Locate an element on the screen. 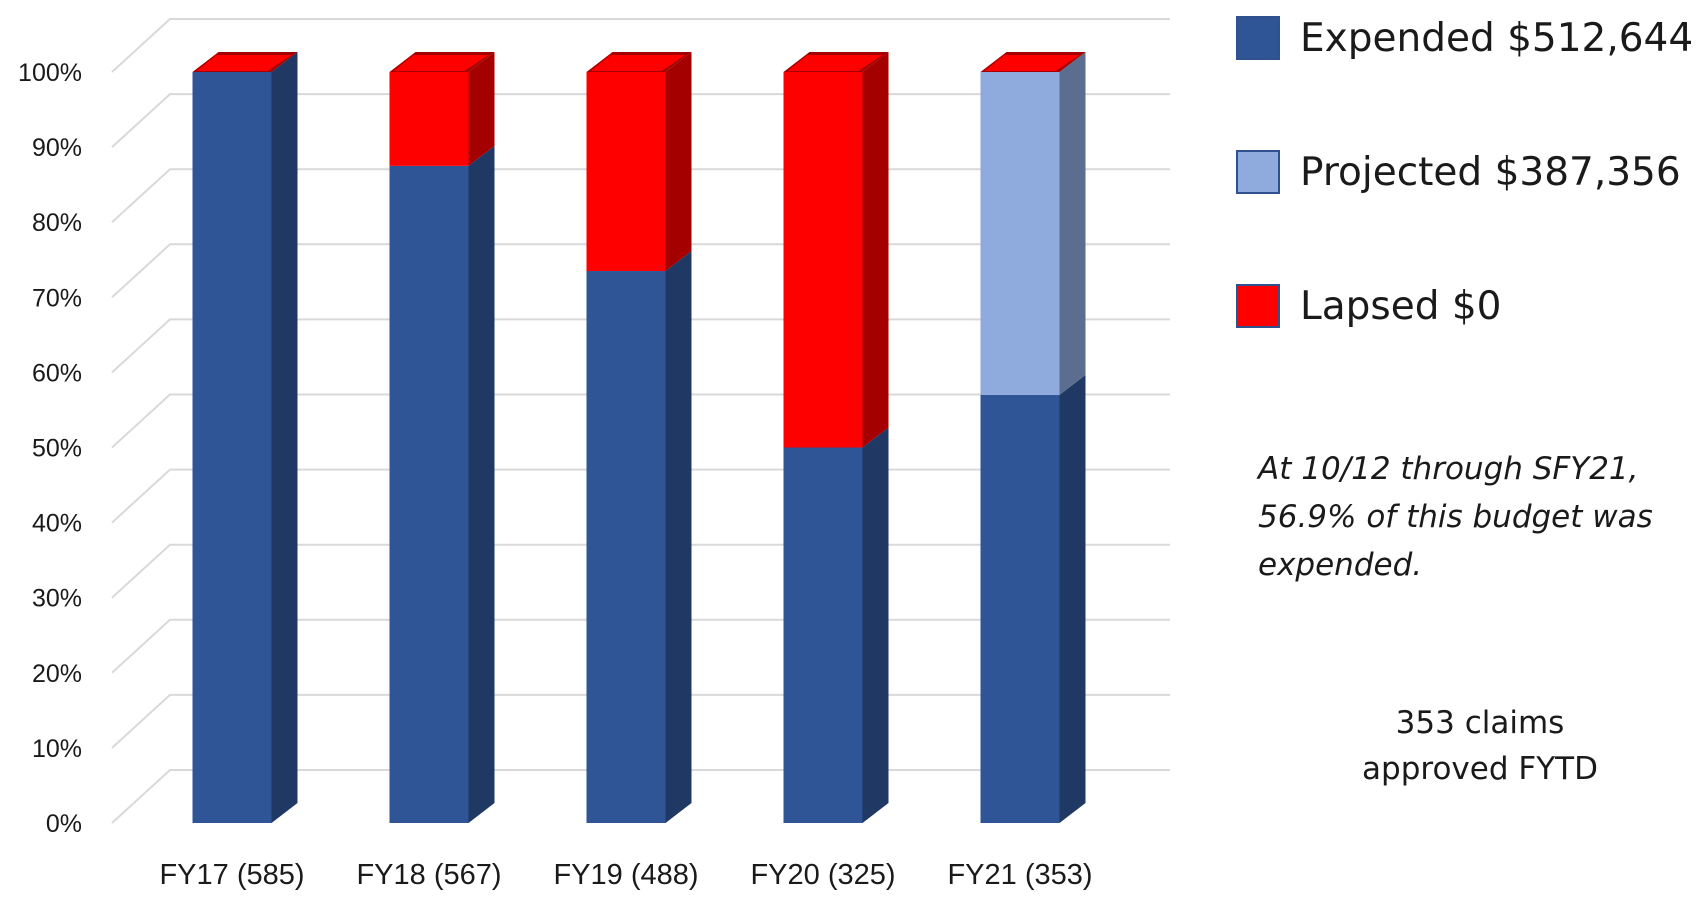 This screenshot has width=1700, height=902. x-category-label: FY18 (567) is located at coordinates (428, 875).